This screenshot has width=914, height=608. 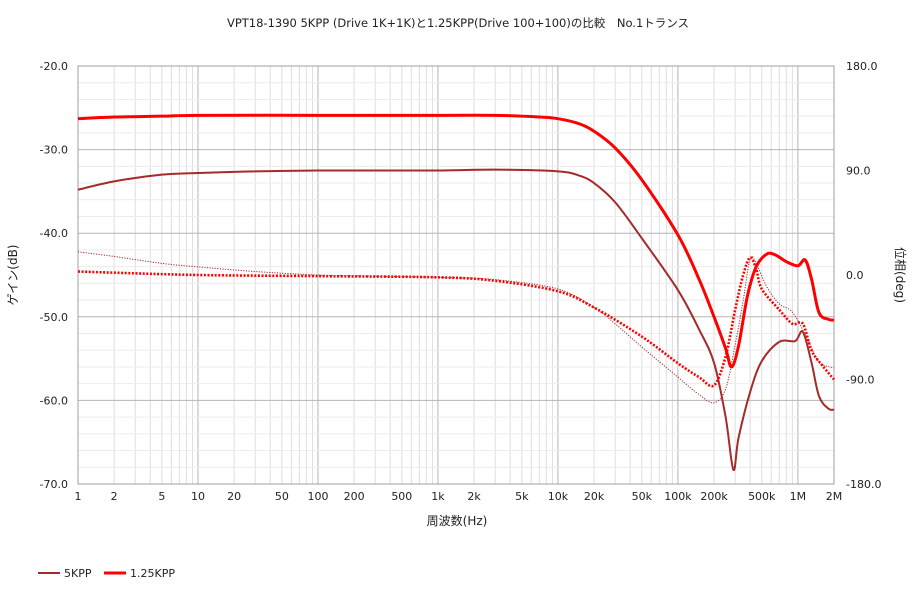 I want to click on legend: 5KPP 1.25KPP, so click(x=106, y=573).